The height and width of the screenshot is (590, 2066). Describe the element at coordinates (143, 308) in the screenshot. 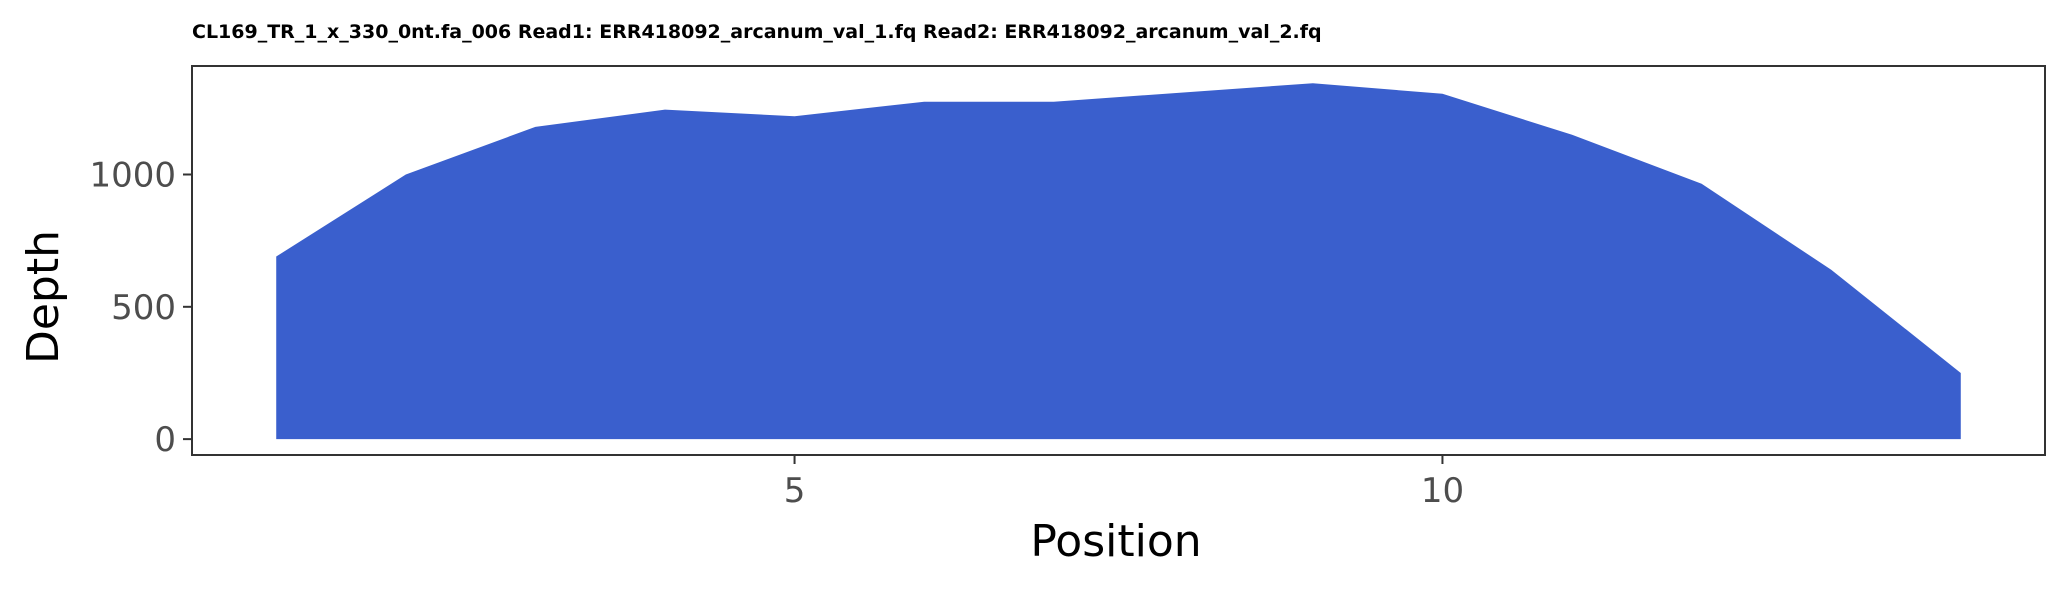

I see `y-tick-label: 500` at that location.